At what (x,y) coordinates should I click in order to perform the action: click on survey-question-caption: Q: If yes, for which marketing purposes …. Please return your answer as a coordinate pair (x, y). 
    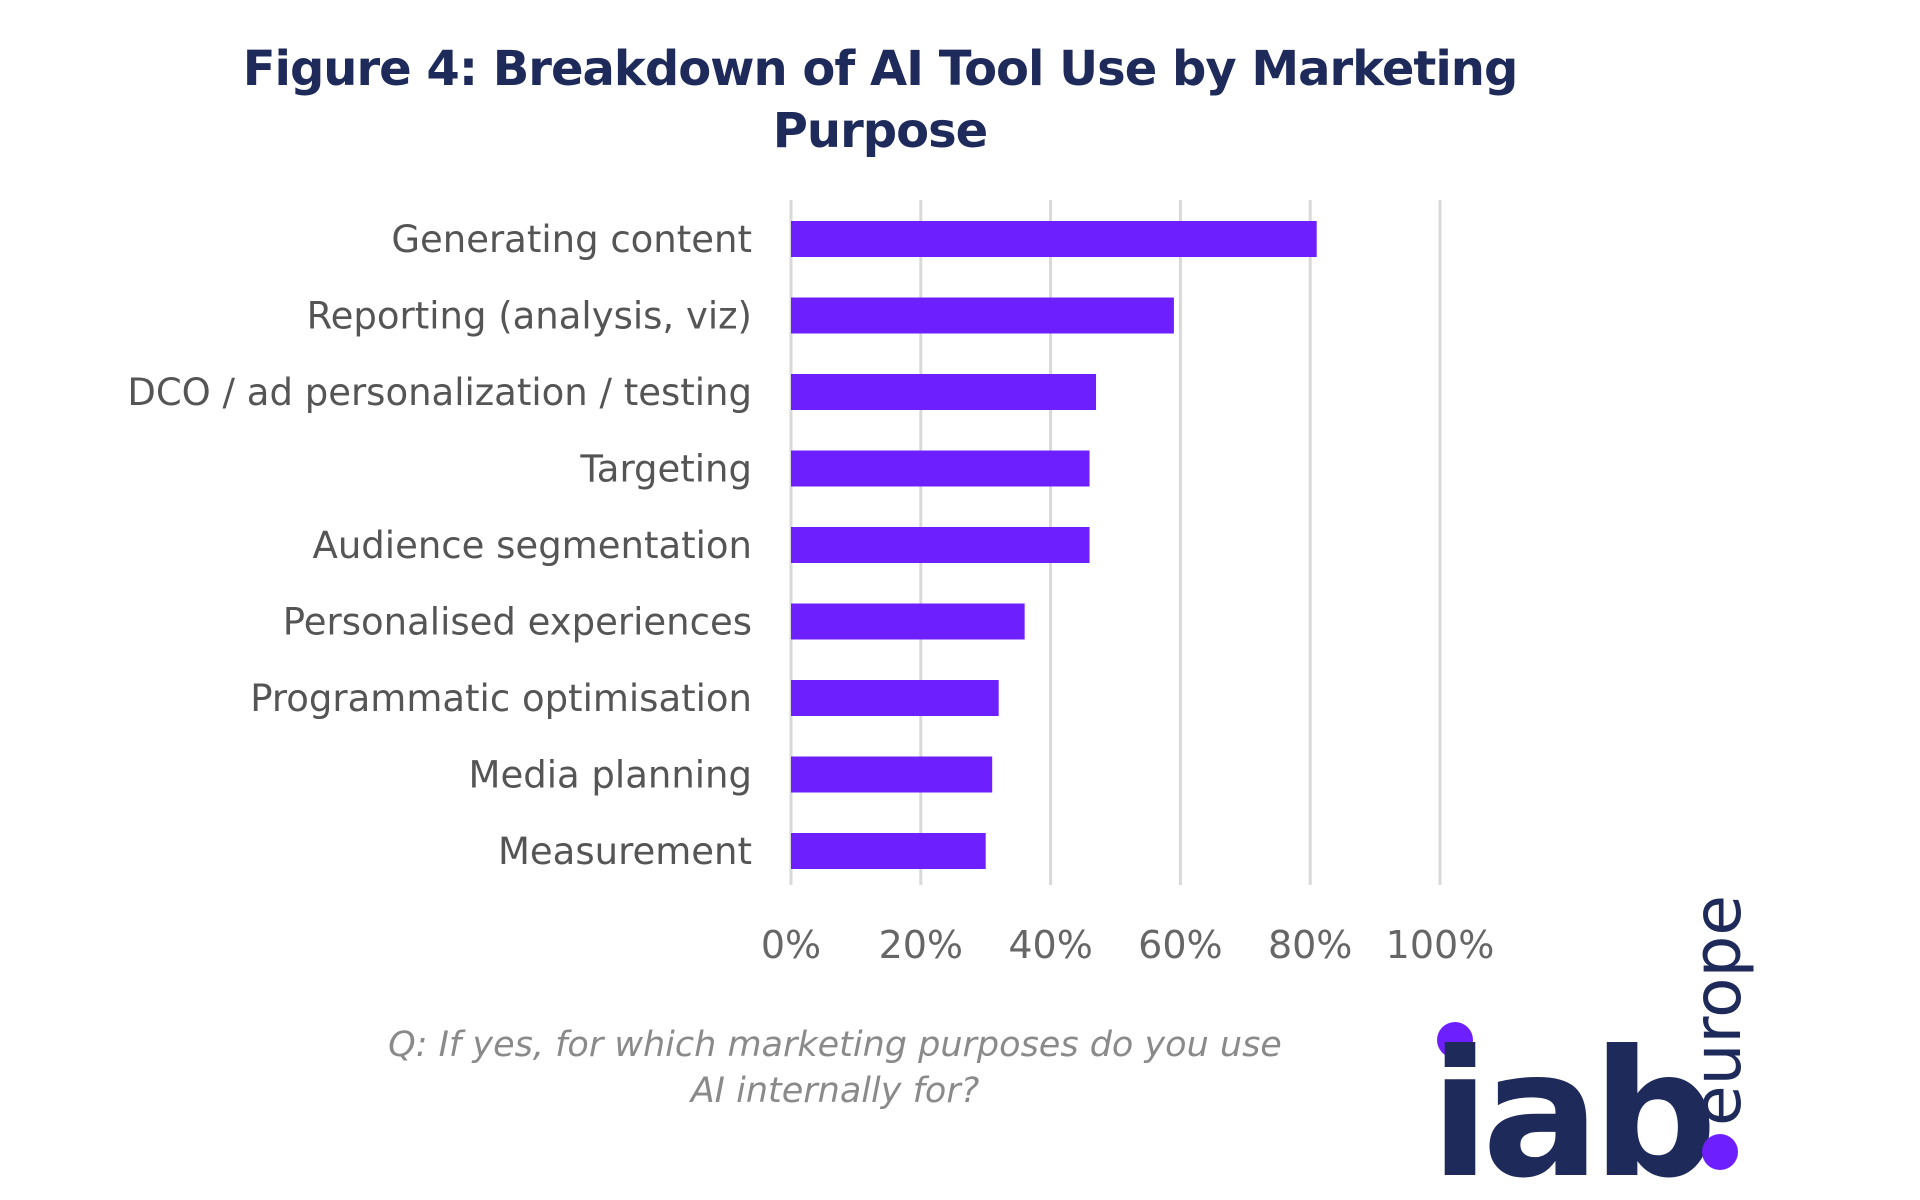
    Looking at the image, I should click on (835, 1068).